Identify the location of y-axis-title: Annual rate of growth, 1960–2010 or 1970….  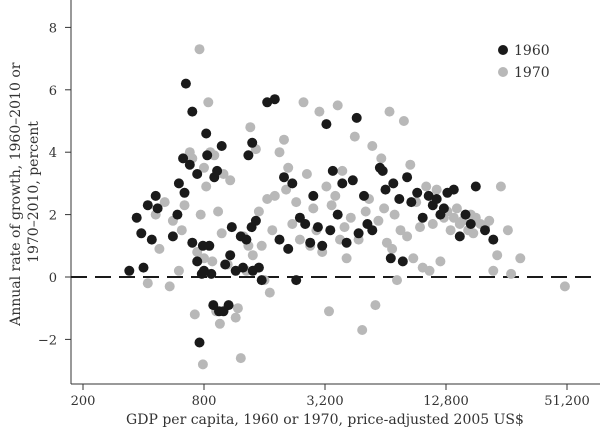
(25, 192).